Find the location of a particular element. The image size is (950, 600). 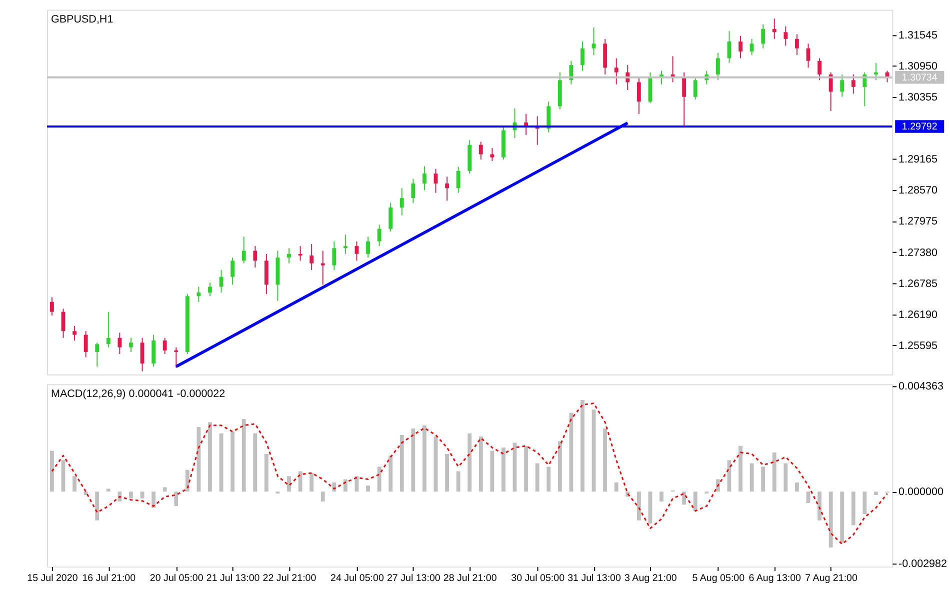

y-tick-label: 1.29165 is located at coordinates (918, 160).